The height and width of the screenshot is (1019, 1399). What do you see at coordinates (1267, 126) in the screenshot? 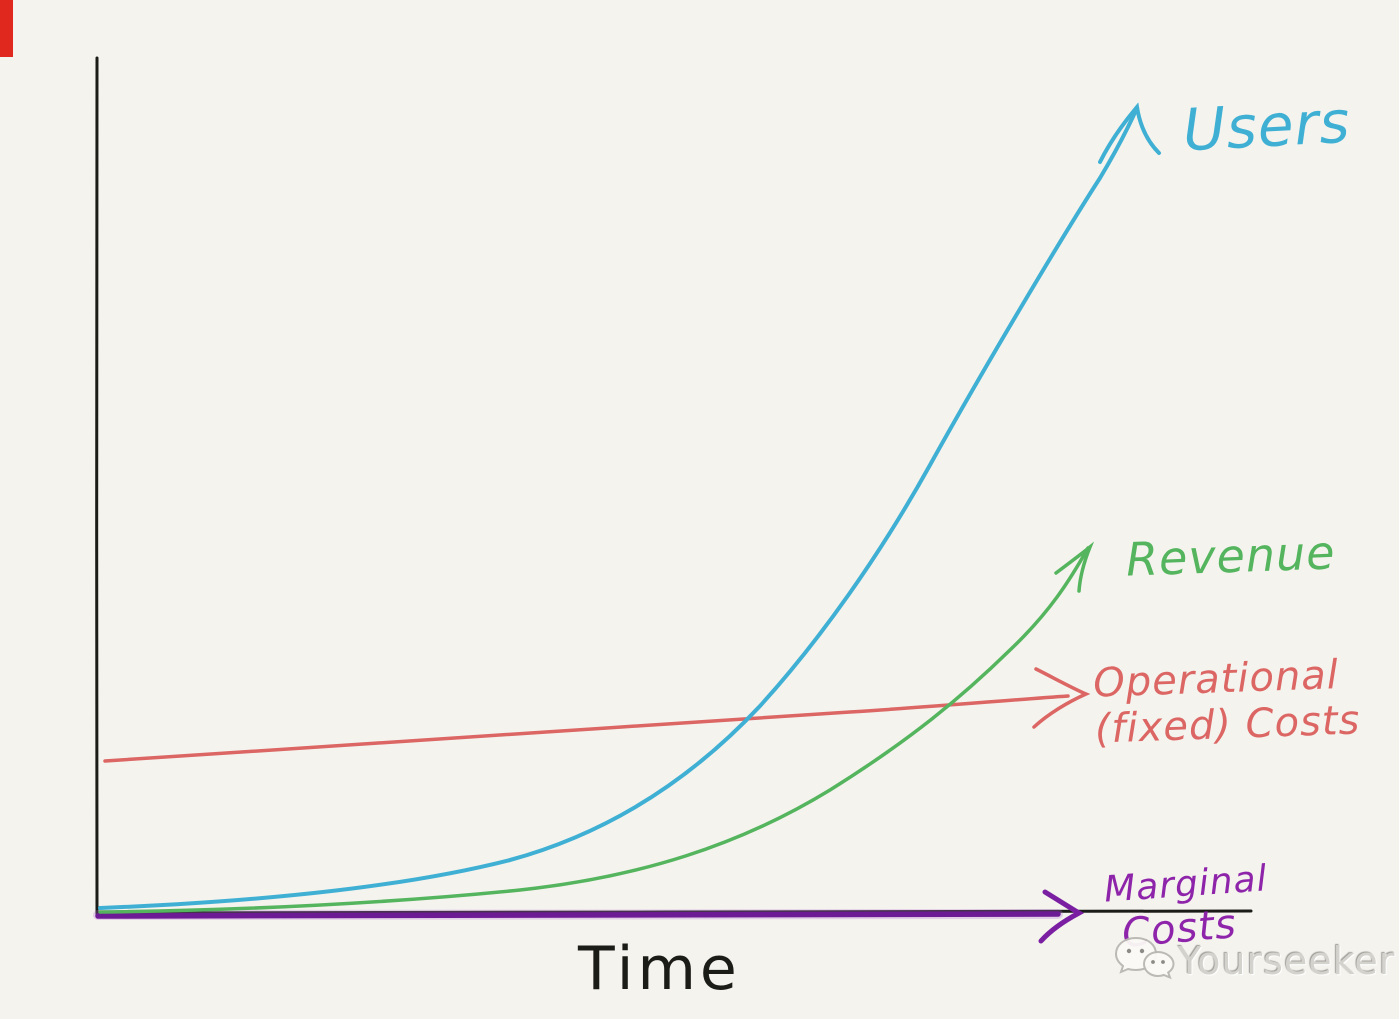
I see `users-label: Users` at bounding box center [1267, 126].